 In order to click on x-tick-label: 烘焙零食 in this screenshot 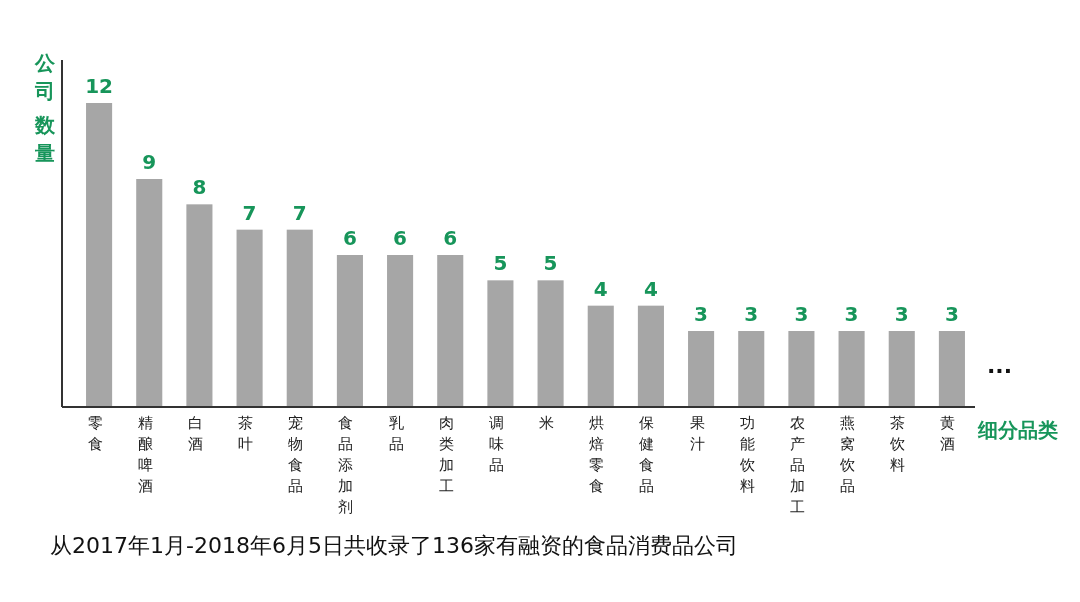, I will do `click(597, 454)`.